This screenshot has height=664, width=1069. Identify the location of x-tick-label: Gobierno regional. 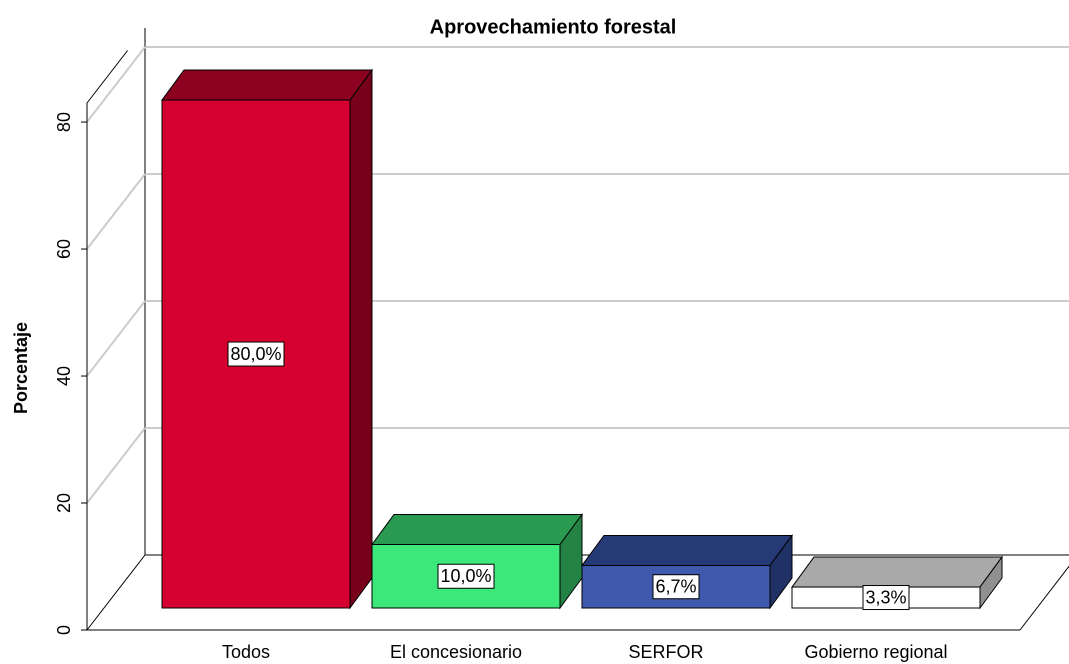
(875, 652).